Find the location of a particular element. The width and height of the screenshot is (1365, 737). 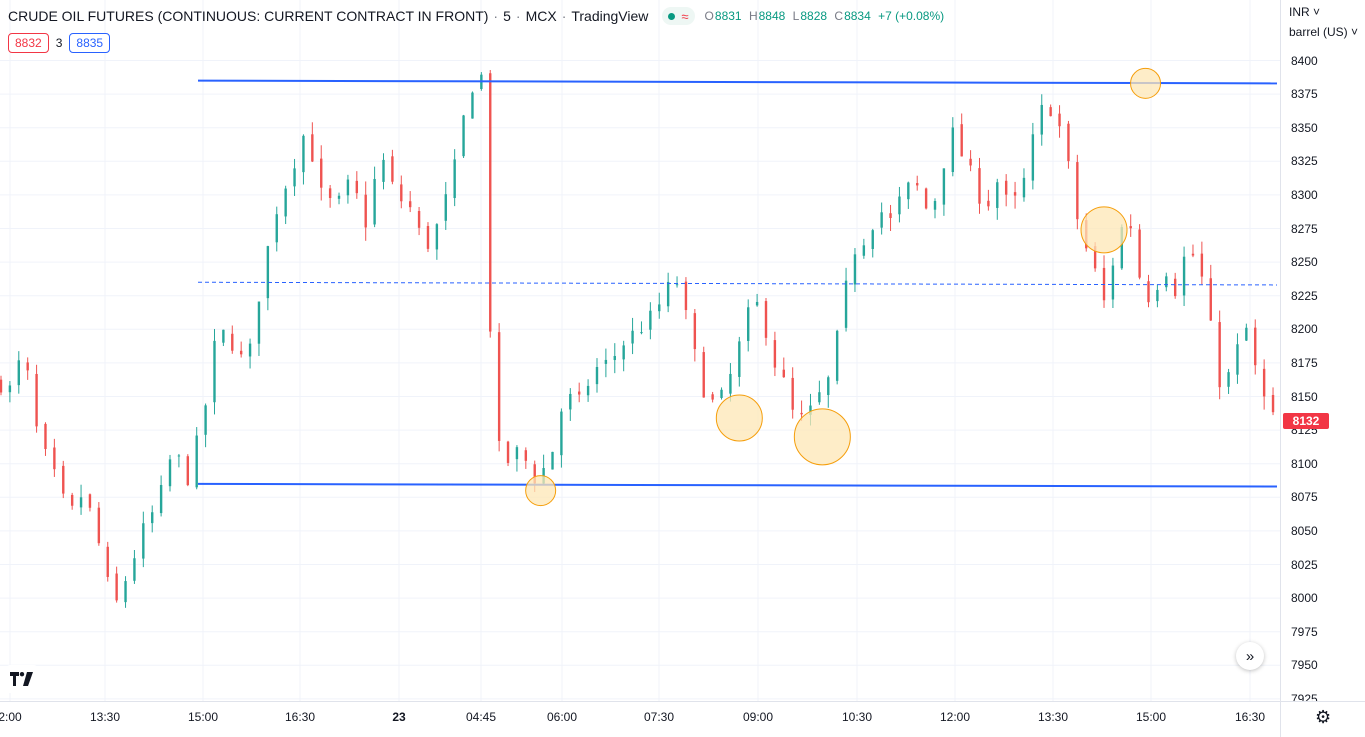

last-price-label: 8132 is located at coordinates (1306, 420).